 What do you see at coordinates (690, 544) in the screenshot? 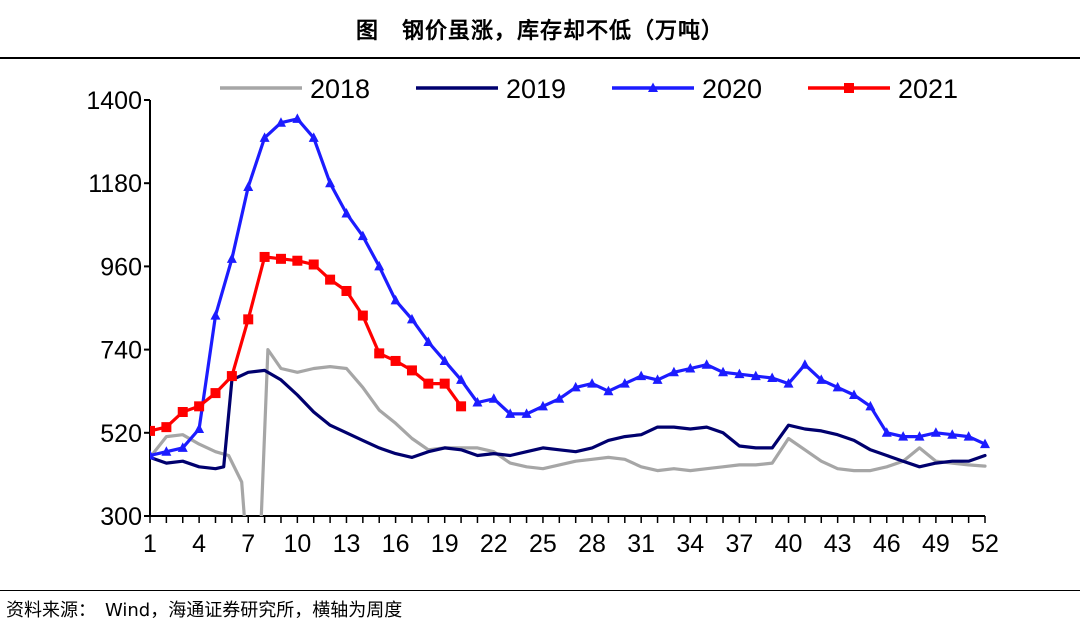
I see `x-tick-label: 34` at bounding box center [690, 544].